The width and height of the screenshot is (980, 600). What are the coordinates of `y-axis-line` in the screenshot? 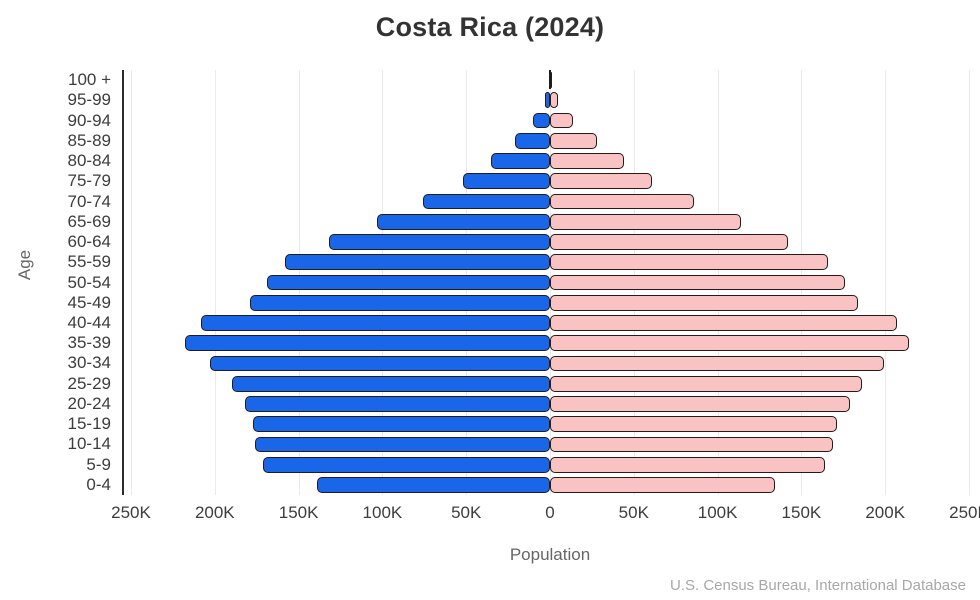 It's located at (123, 282).